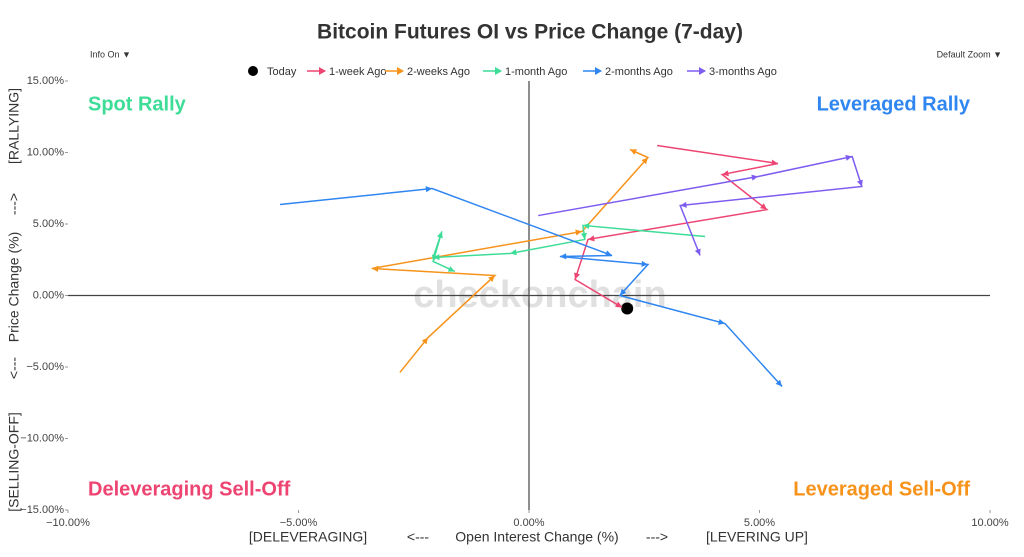  Describe the element at coordinates (14, 204) in the screenshot. I see `y-axis-title: --->` at that location.